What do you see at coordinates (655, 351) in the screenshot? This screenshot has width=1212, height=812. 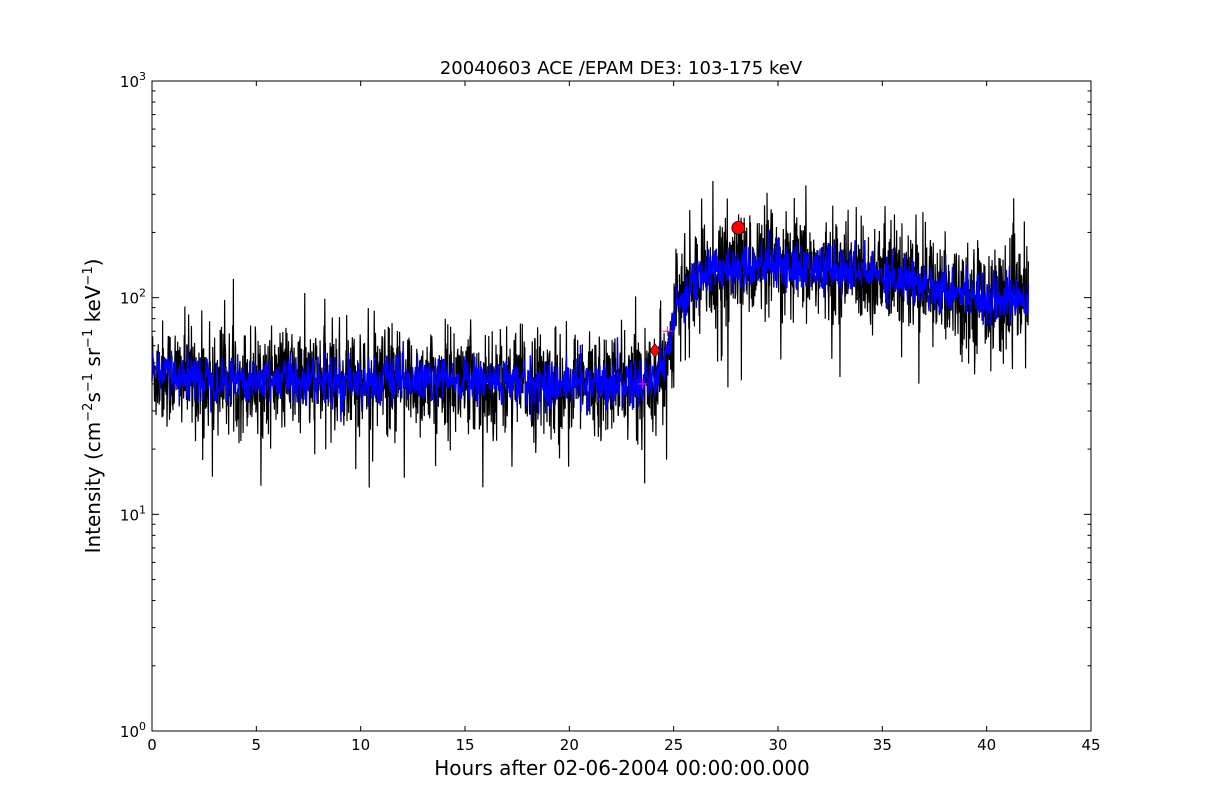 I see `diamond-marker` at bounding box center [655, 351].